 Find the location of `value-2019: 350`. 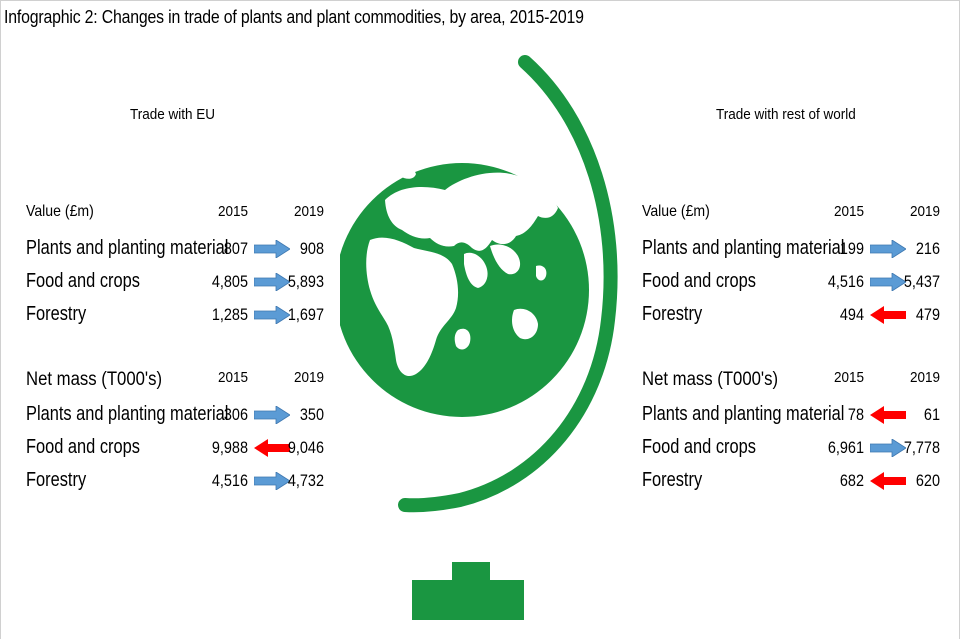

value-2019: 350 is located at coordinates (311, 414).